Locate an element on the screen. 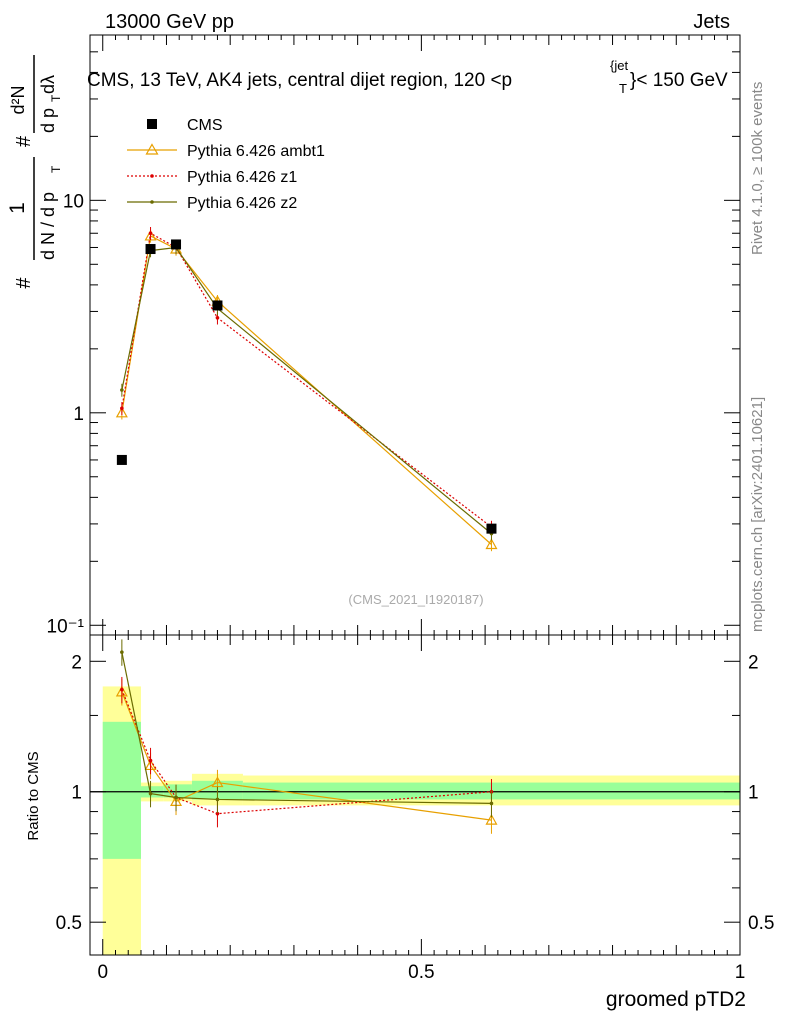  ylabel-hash1: # is located at coordinates (24, 283).